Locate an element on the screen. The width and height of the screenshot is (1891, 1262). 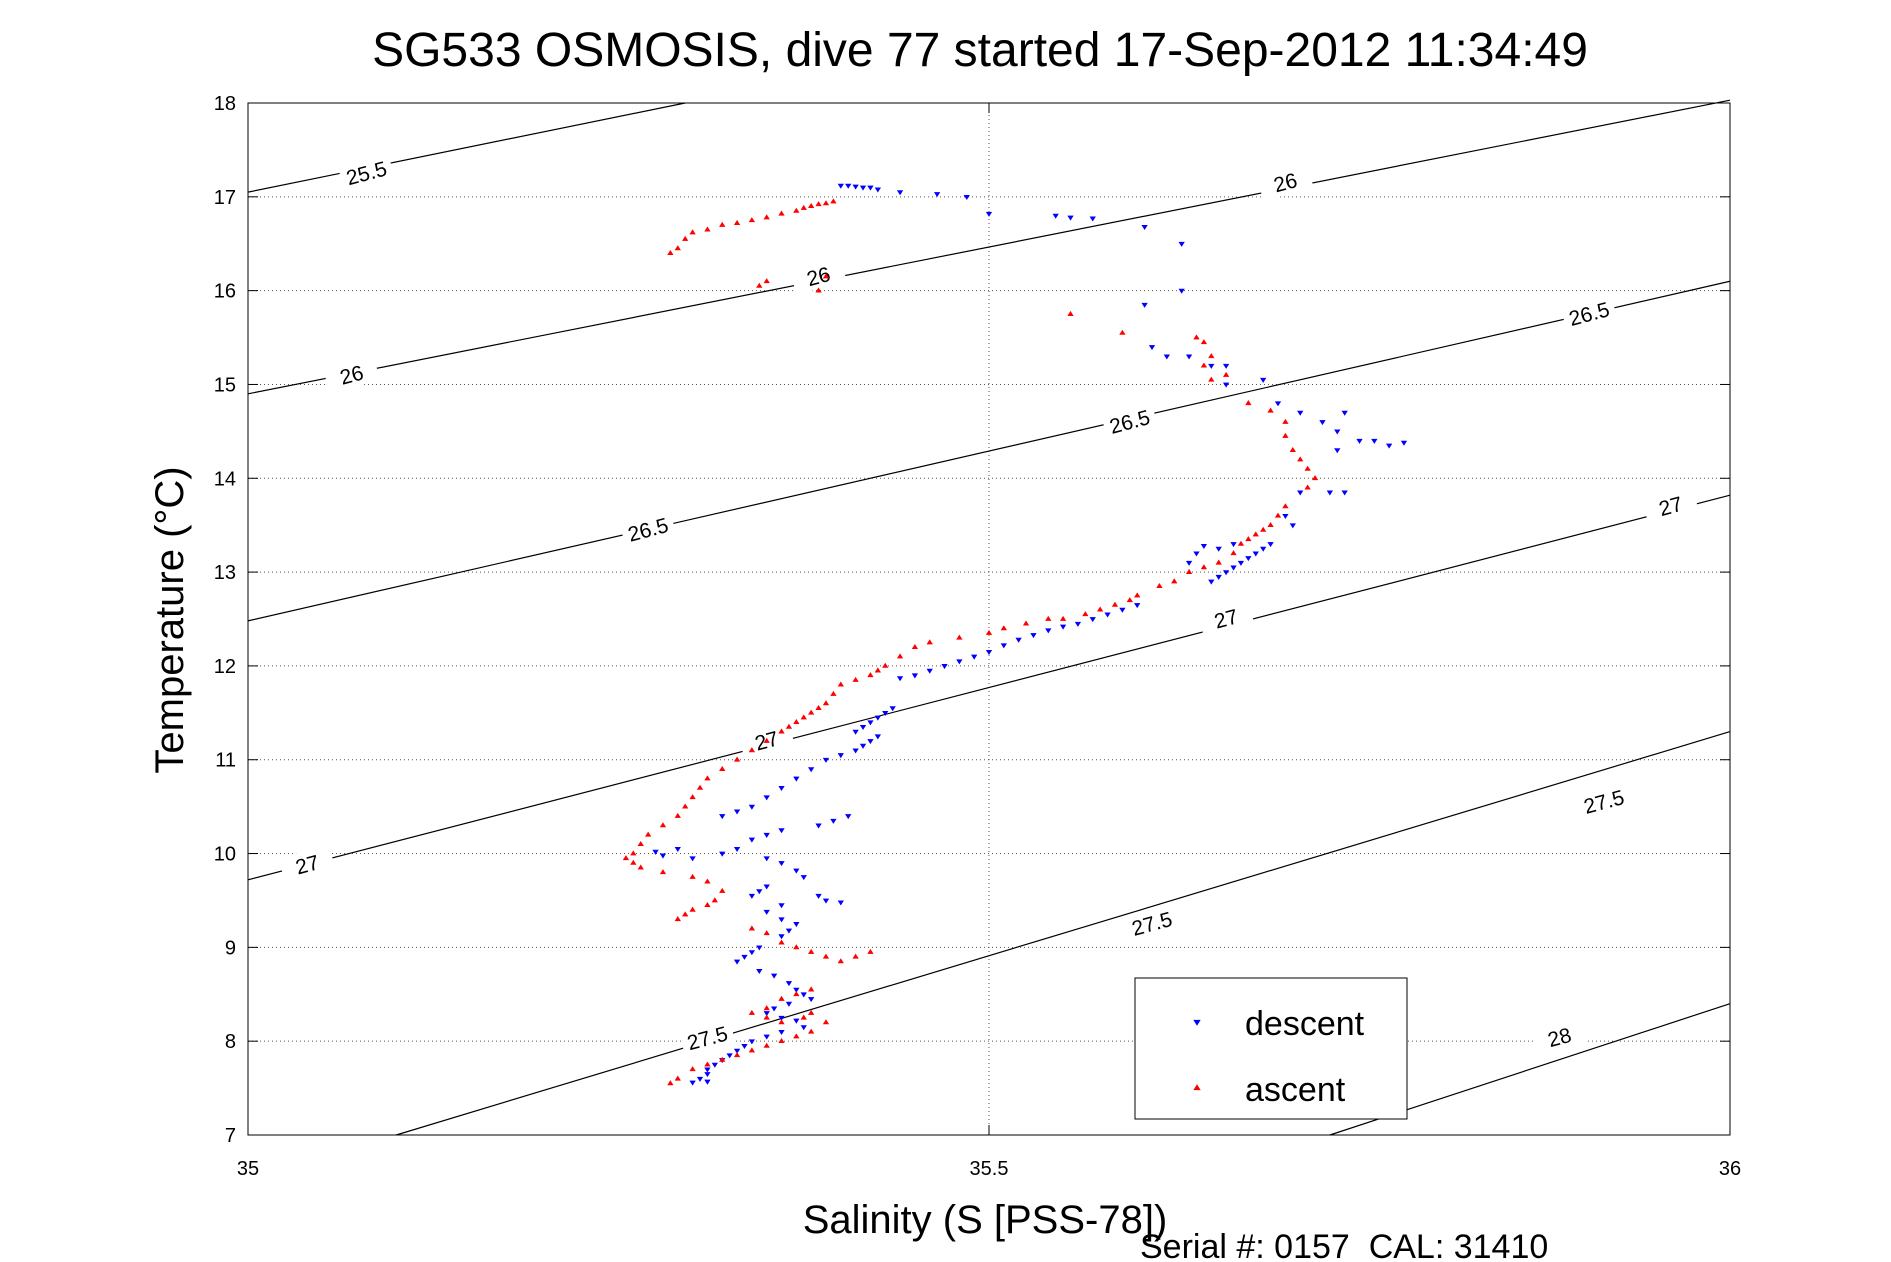
x-tick-label: 35 is located at coordinates (248, 1169).